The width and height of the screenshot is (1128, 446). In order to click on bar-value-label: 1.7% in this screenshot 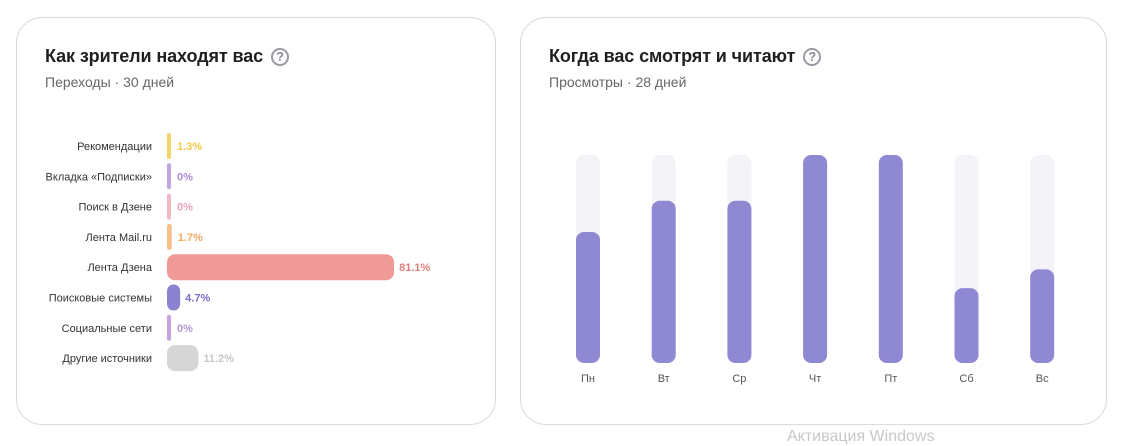, I will do `click(190, 238)`.